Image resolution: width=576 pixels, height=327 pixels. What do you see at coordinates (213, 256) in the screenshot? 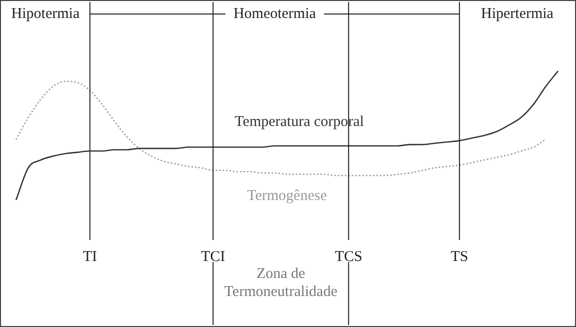
I see `x-tick-label: TCI` at bounding box center [213, 256].